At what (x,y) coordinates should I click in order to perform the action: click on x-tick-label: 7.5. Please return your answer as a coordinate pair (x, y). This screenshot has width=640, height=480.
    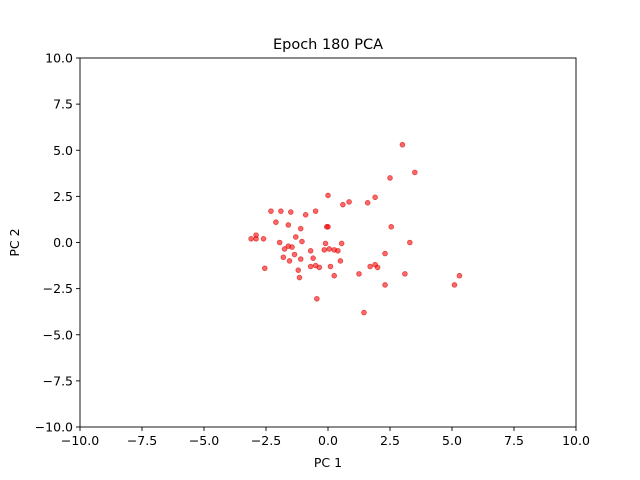
    Looking at the image, I should click on (514, 440).